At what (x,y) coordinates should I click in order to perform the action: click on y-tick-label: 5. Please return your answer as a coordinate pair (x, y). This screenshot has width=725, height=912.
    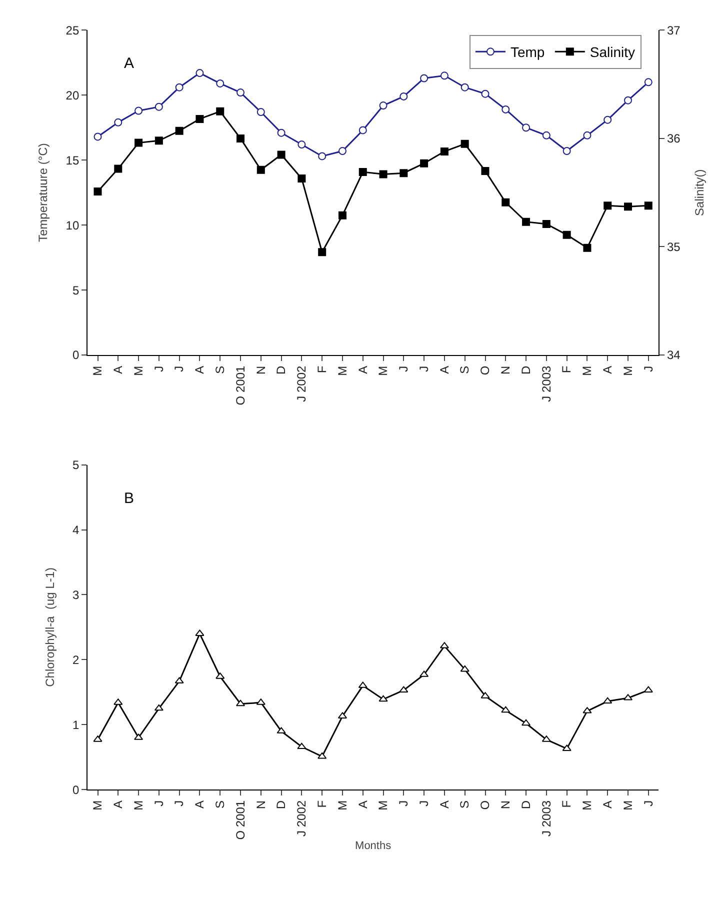
    Looking at the image, I should click on (76, 465).